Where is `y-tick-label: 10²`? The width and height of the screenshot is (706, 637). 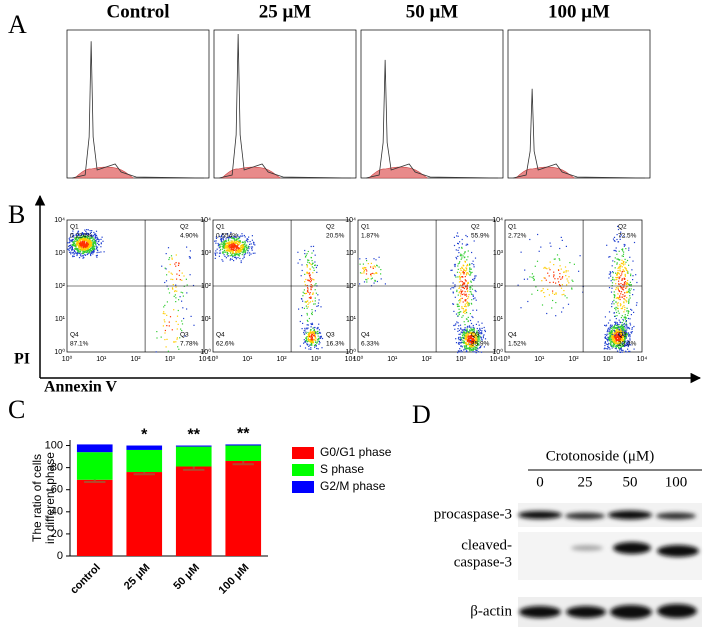
y-tick-label: 10² is located at coordinates (206, 286).